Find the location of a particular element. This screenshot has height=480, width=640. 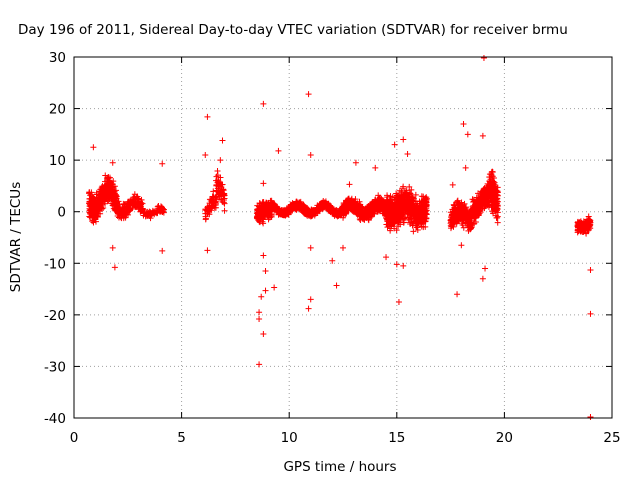

y-tick-label: -30 is located at coordinates (55, 367).